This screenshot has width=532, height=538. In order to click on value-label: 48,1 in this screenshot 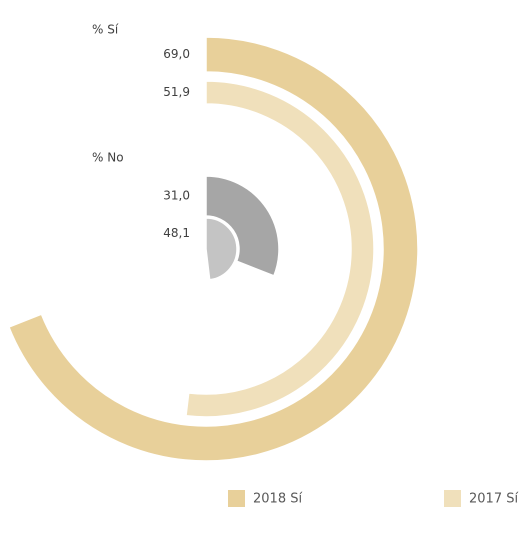, I will do `click(176, 233)`.